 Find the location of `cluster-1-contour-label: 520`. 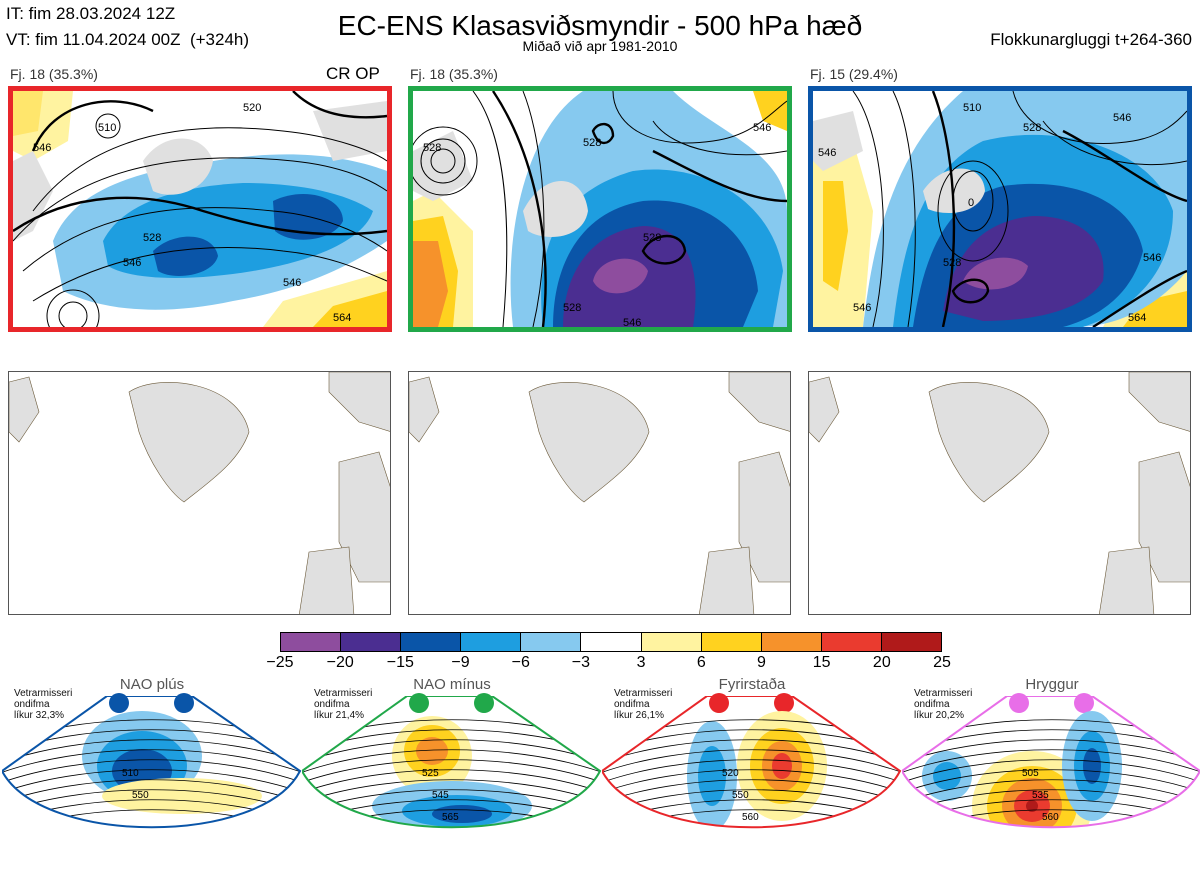

cluster-1-contour-label: 520 is located at coordinates (252, 108).